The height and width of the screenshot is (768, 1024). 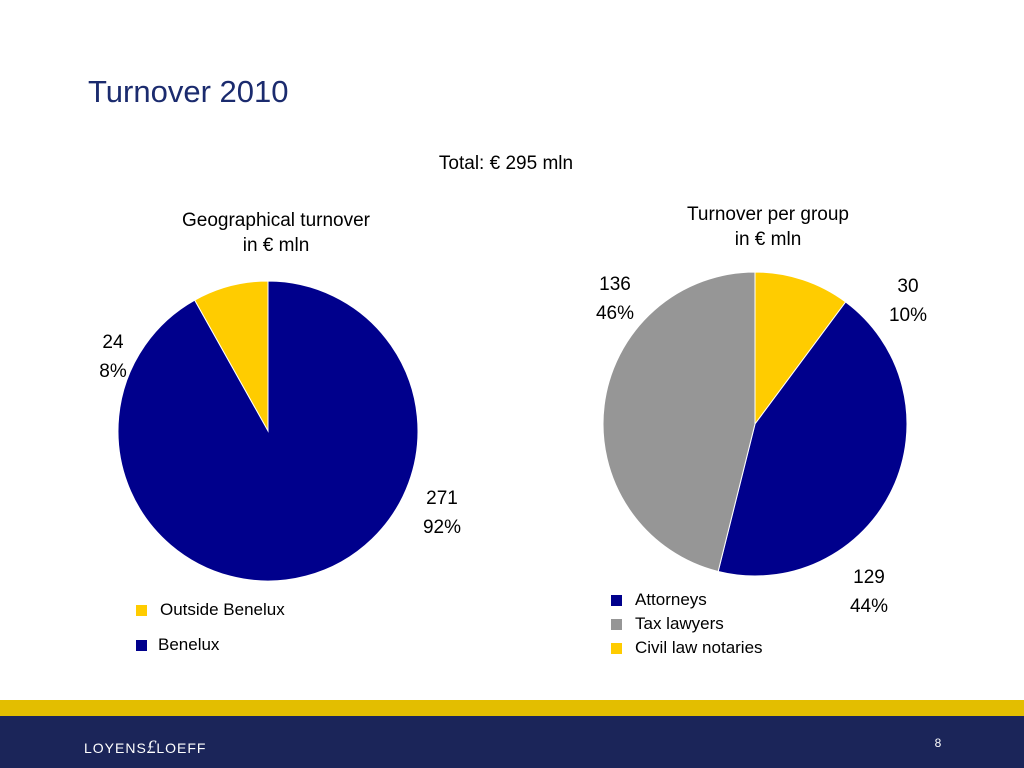 I want to click on group-label-tax-lawyers: 136 46%, so click(x=615, y=299).